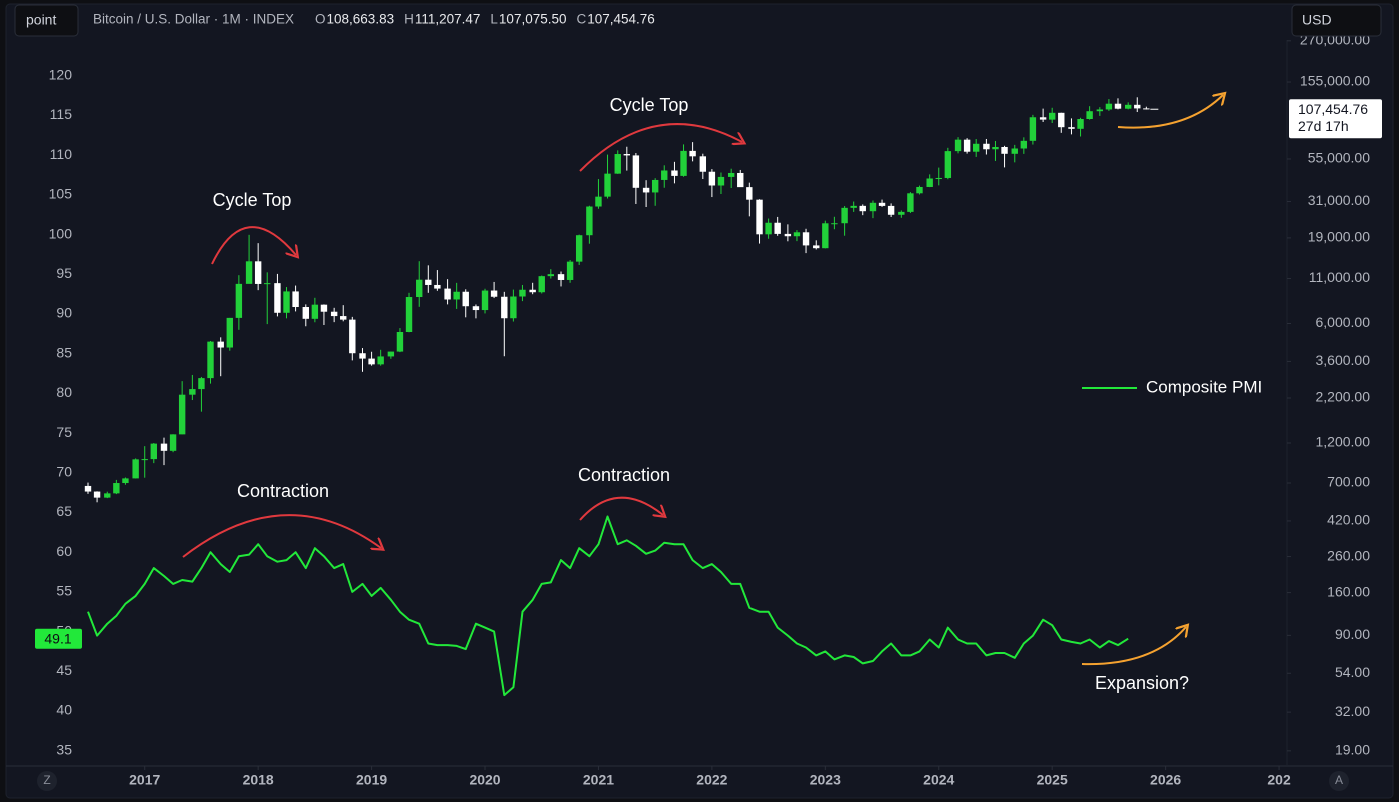 This screenshot has height=802, width=1399. What do you see at coordinates (1204, 386) in the screenshot?
I see `legend-label: Composite PMI` at bounding box center [1204, 386].